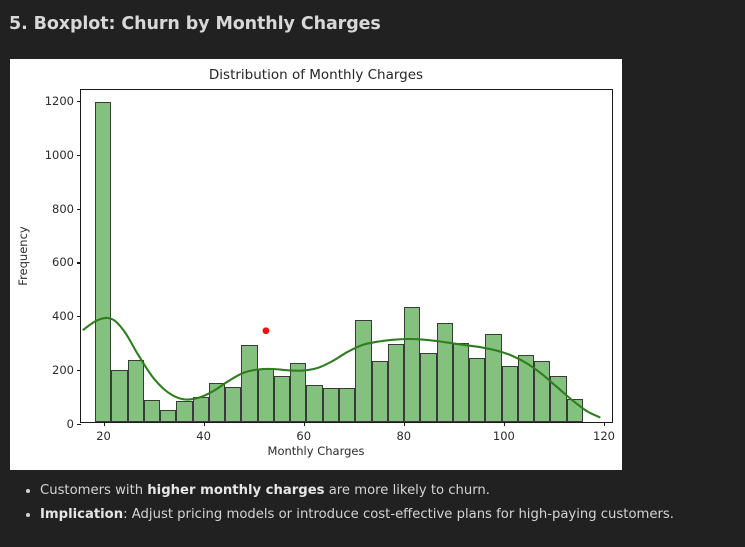 This screenshot has width=745, height=547. Describe the element at coordinates (103, 436) in the screenshot. I see `x-tick-label: 20` at that location.